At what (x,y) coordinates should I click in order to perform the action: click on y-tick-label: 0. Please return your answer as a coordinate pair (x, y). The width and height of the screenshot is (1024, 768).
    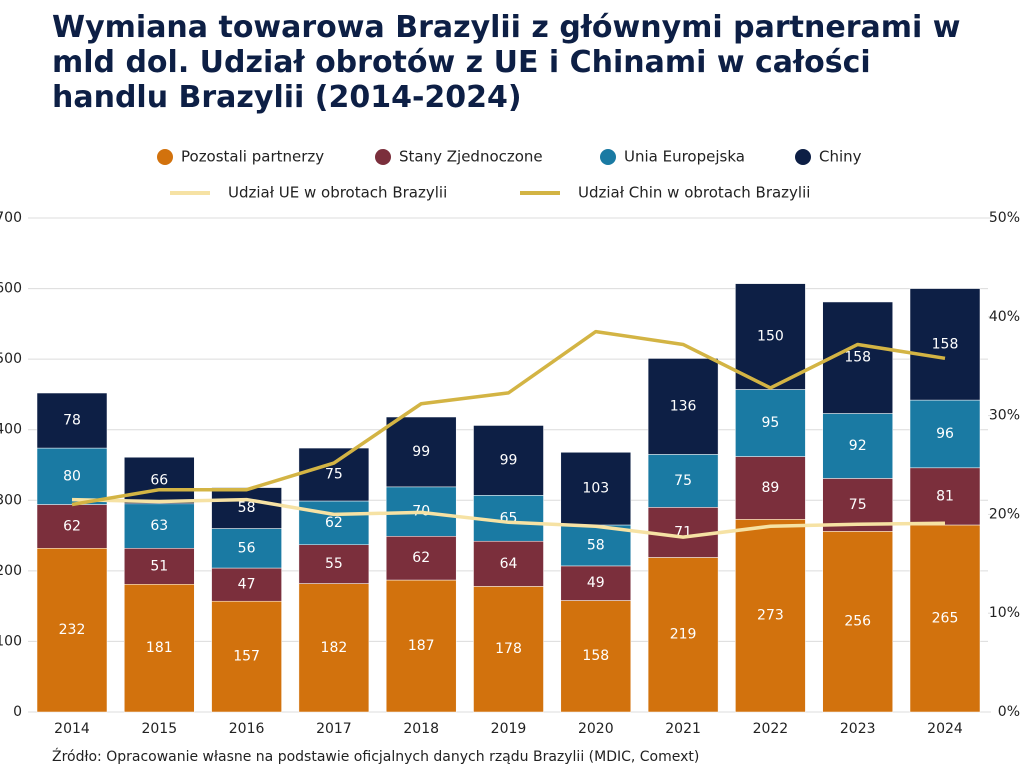
    Looking at the image, I should click on (17, 712).